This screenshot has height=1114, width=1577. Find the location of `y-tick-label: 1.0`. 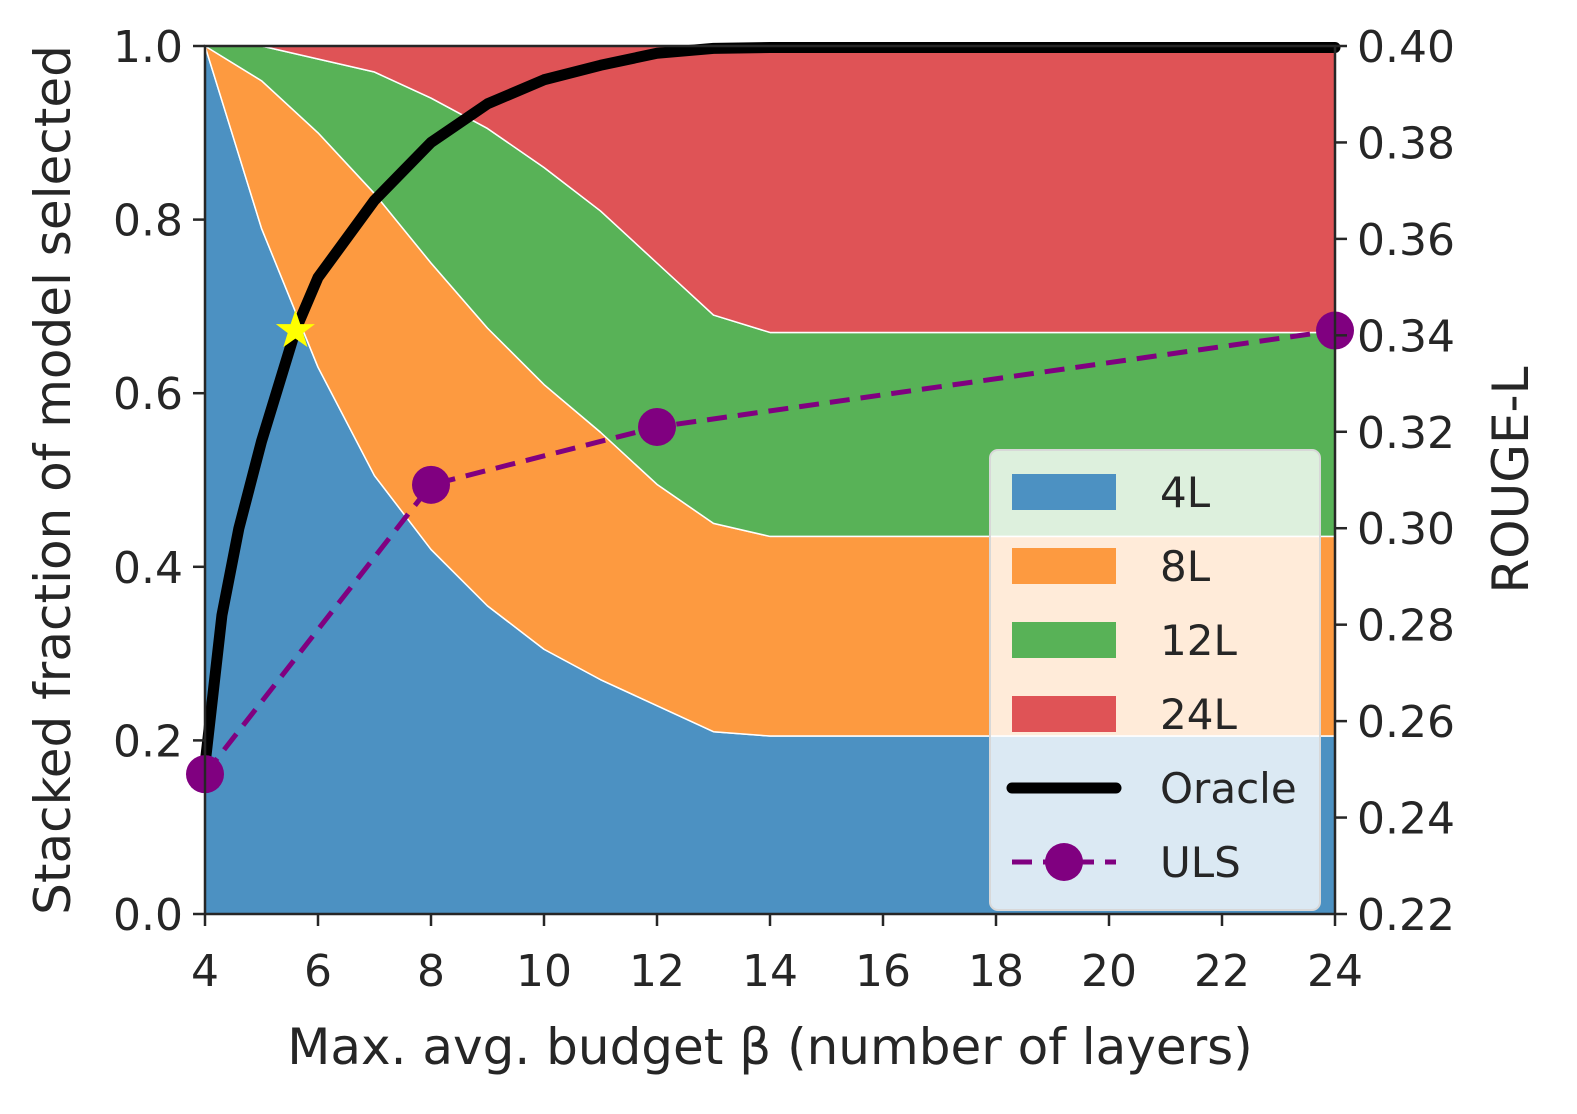

y-tick-label: 1.0 is located at coordinates (148, 47).